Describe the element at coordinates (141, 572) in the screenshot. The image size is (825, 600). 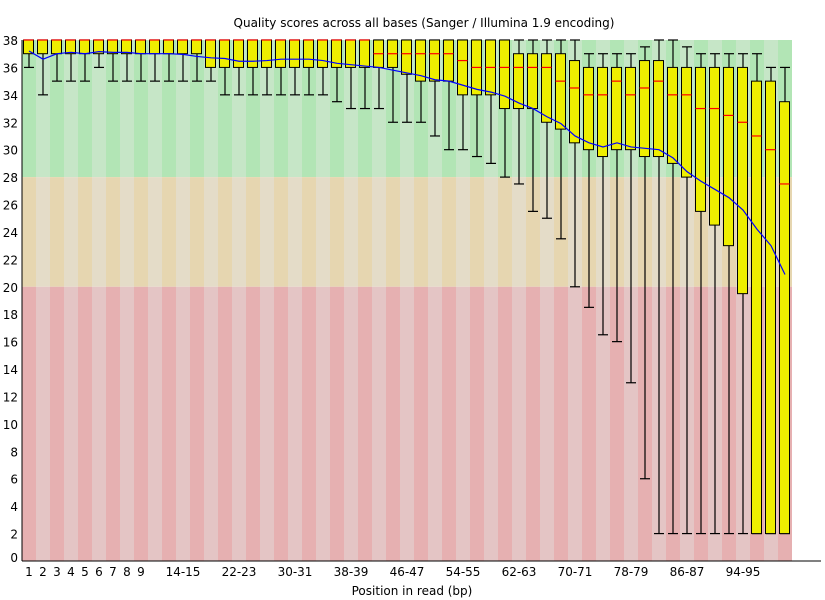
I see `x-tick-label: 9` at that location.